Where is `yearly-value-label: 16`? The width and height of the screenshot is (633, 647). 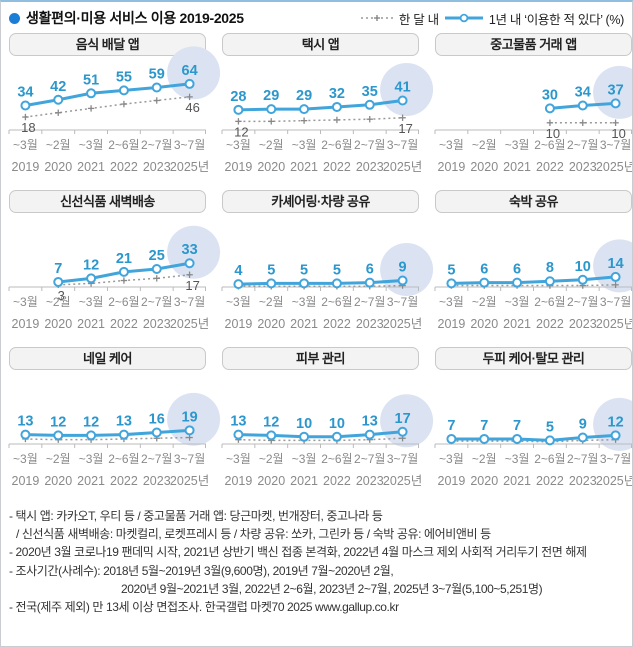 yearly-value-label: 16 is located at coordinates (157, 419).